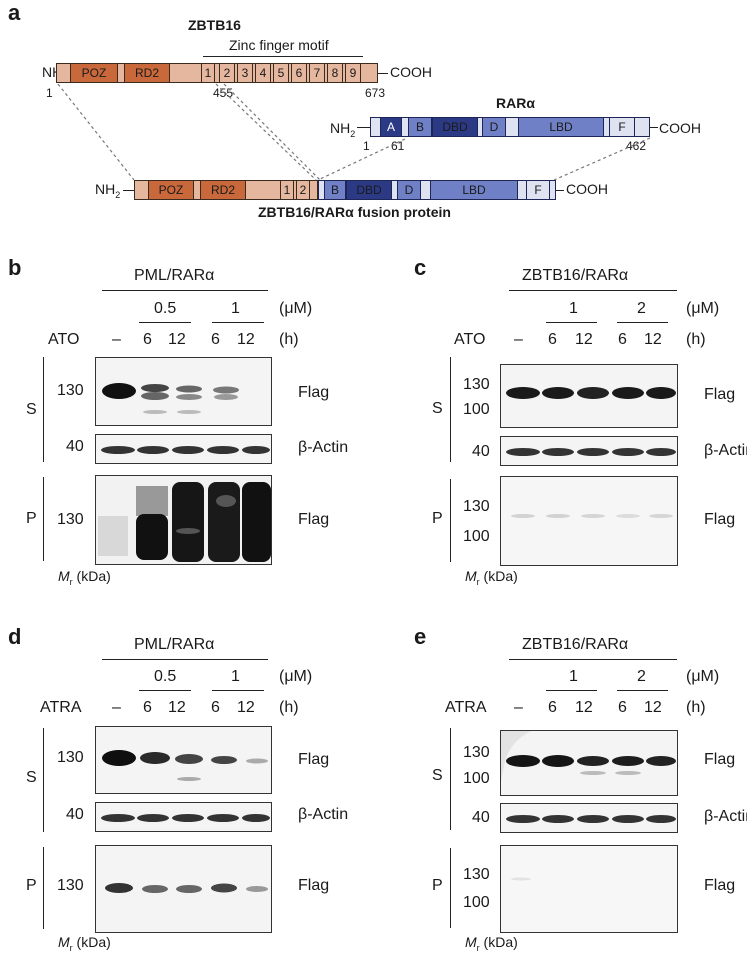  What do you see at coordinates (552, 339) in the screenshot?
I see `panel-c-lane-2: 6` at bounding box center [552, 339].